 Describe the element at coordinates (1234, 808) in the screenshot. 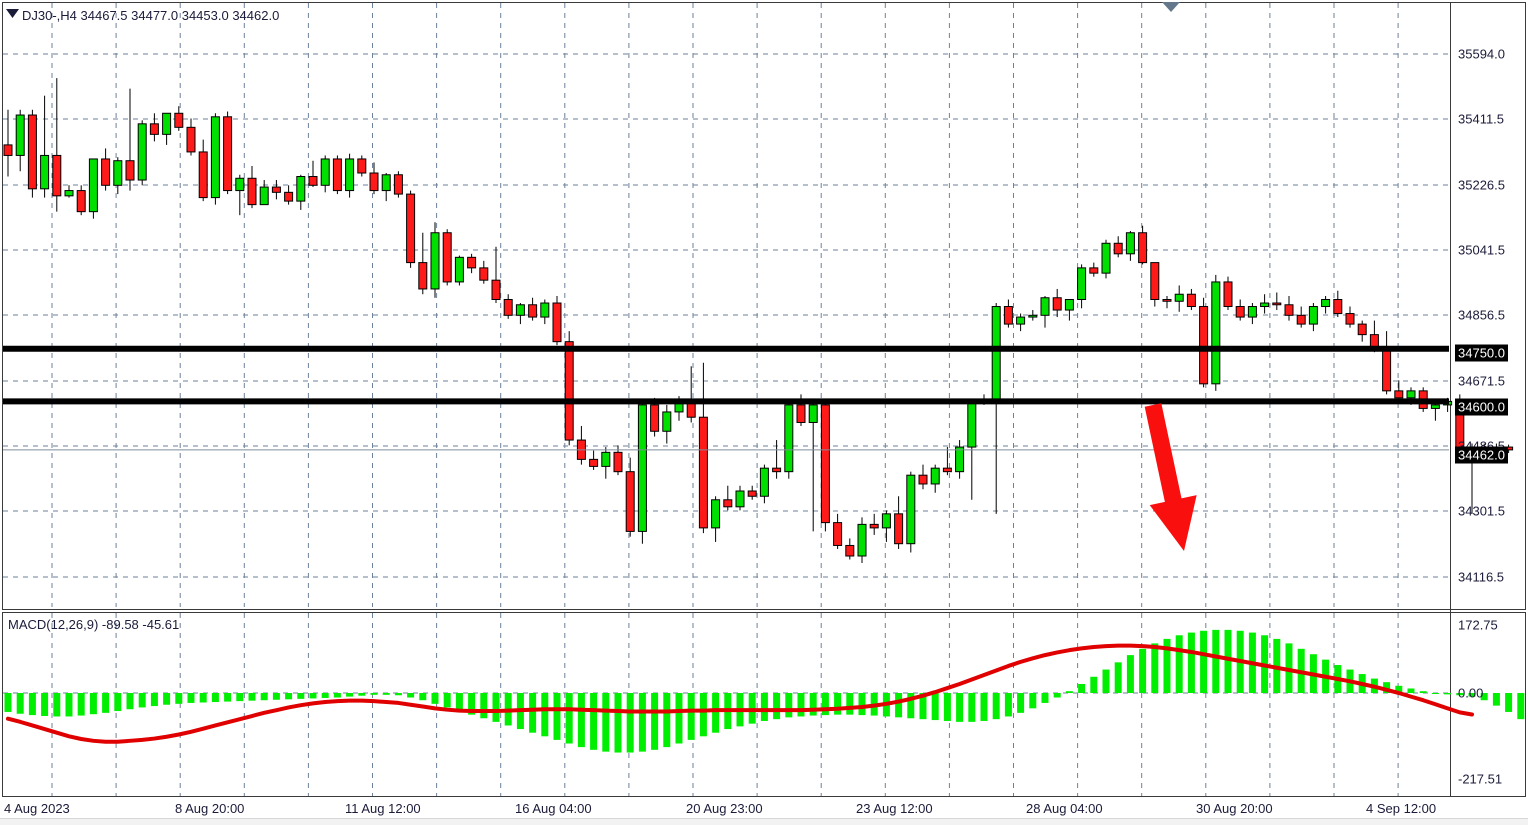

I see `time-axis-tick: 30 Aug 20:00` at that location.